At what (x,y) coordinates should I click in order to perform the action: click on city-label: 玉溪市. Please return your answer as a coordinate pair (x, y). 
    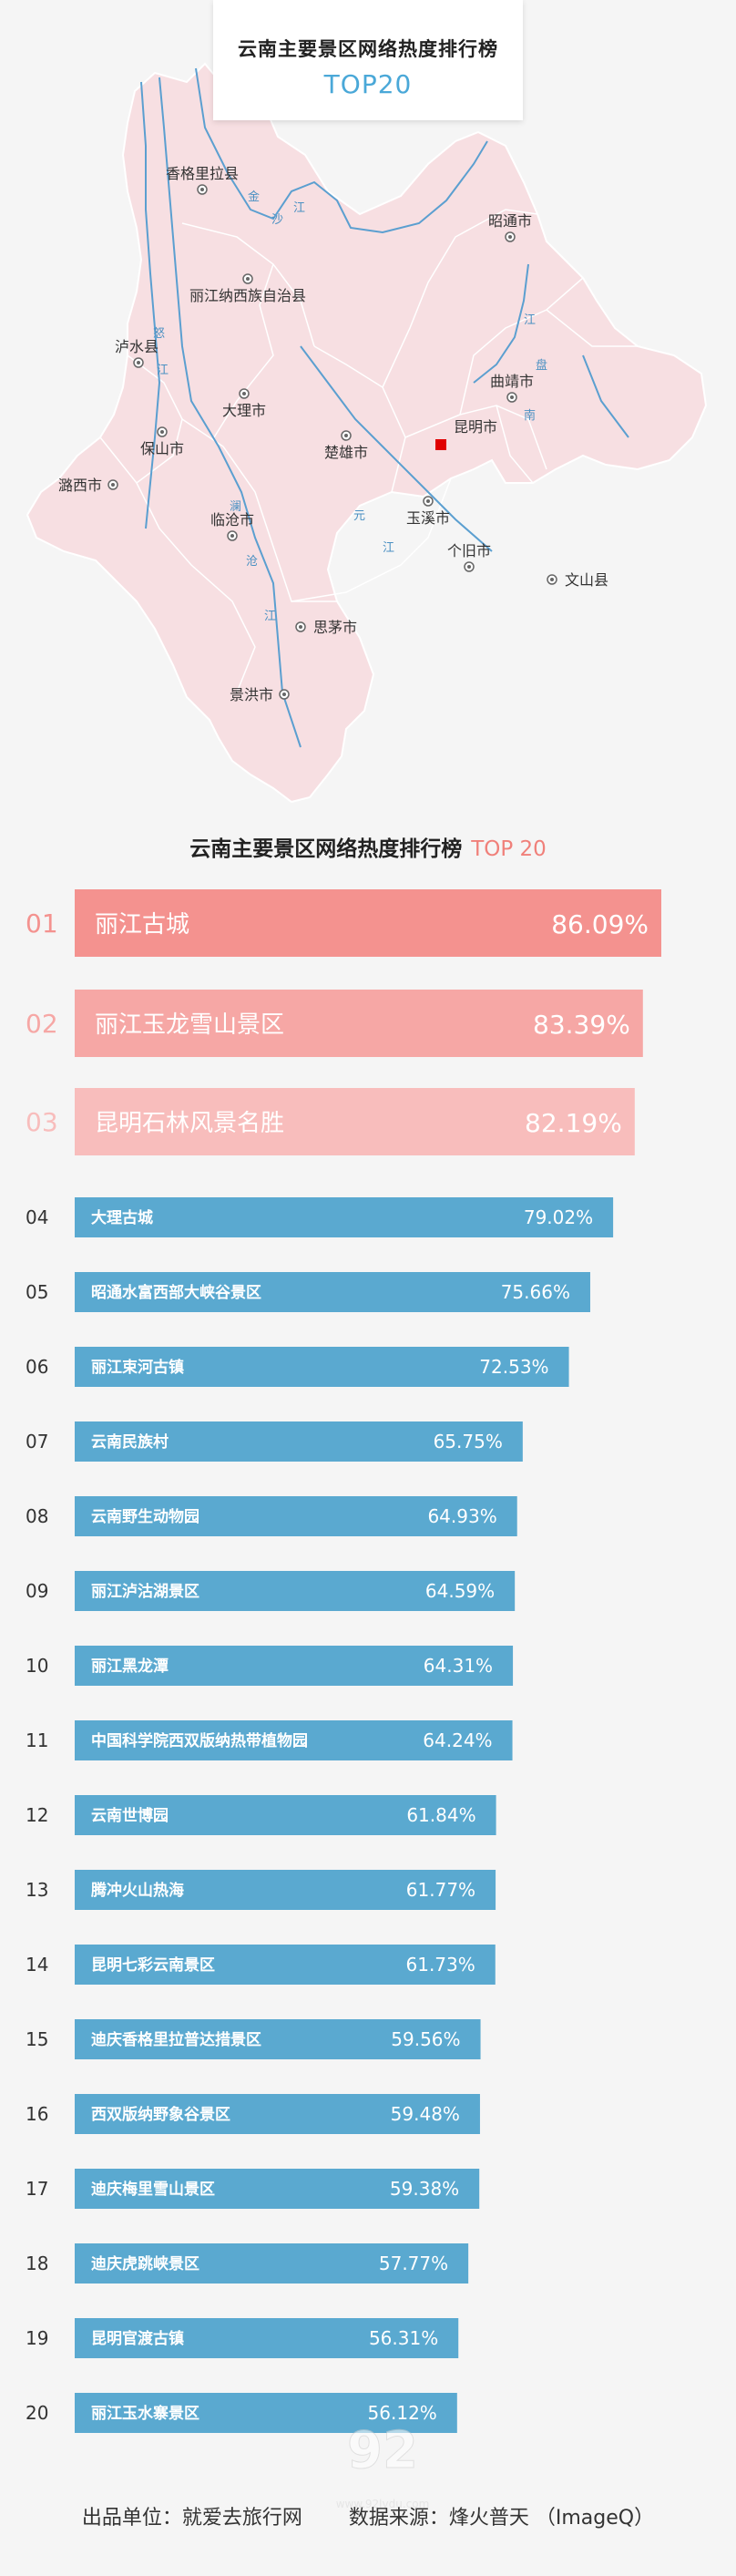
    Looking at the image, I should click on (428, 518).